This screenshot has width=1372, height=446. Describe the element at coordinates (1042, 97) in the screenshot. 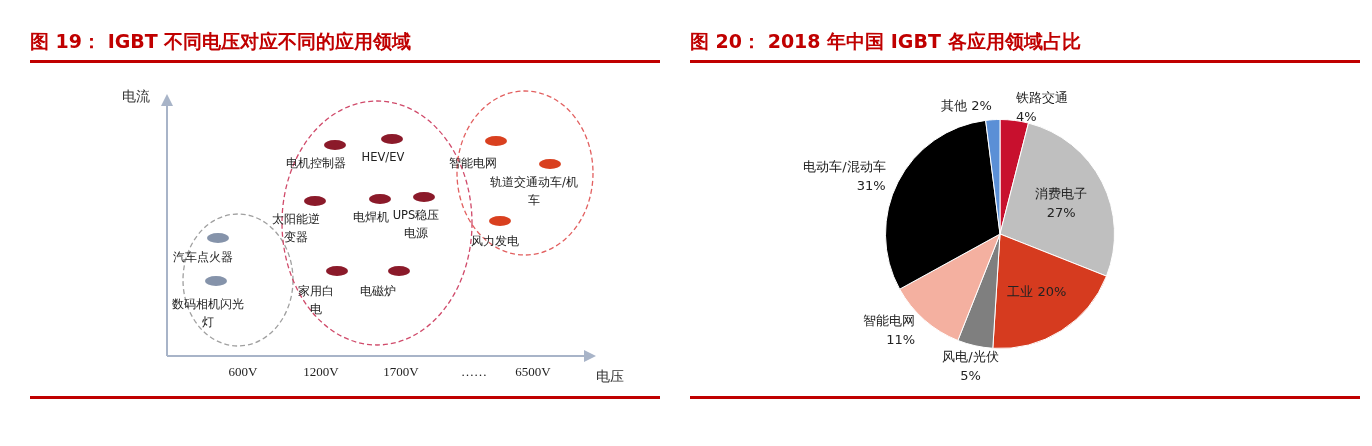

I see `slice-label: 铁路交通` at that location.